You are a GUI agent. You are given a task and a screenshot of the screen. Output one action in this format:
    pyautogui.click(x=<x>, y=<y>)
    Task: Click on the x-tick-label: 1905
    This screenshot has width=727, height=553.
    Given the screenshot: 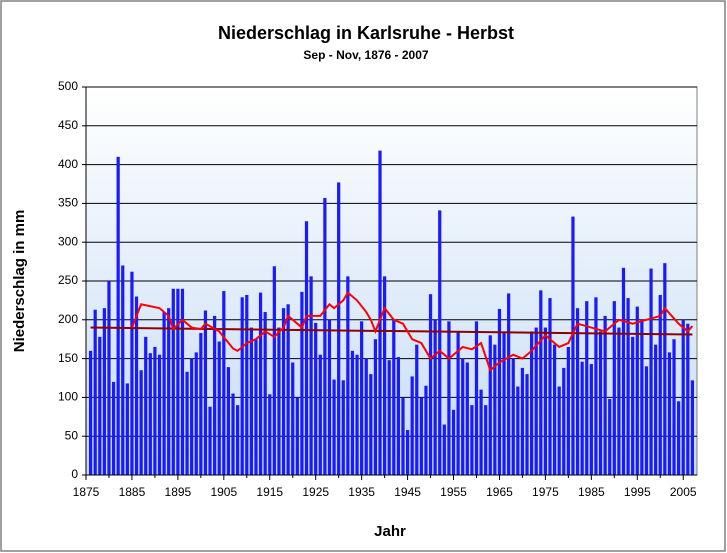 What is the action you would take?
    pyautogui.click(x=223, y=492)
    